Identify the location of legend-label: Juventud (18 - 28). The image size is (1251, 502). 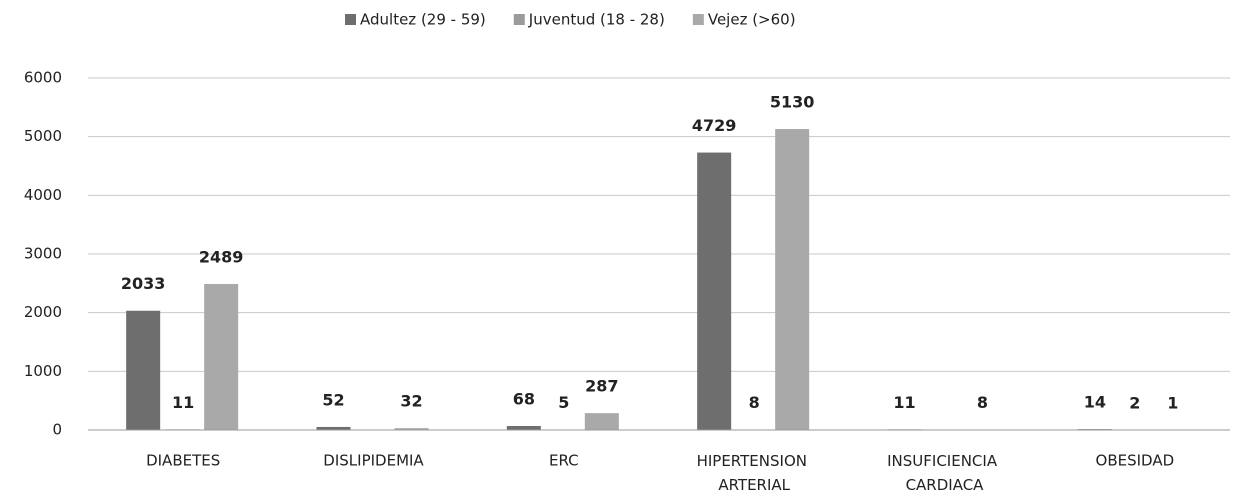
(596, 20).